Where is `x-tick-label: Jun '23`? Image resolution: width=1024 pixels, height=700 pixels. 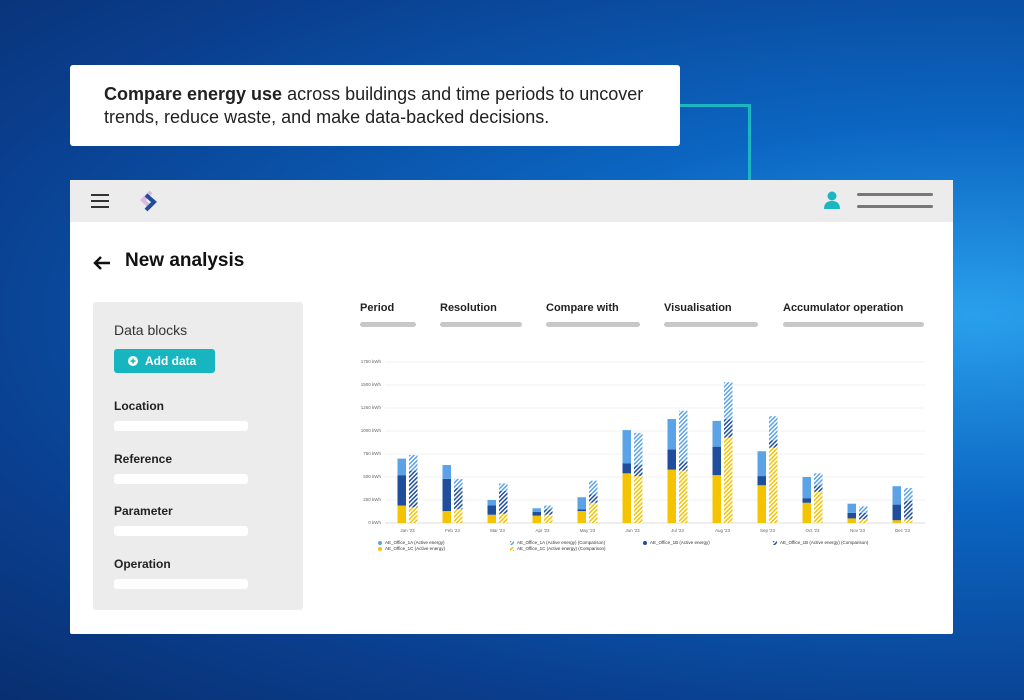
x-tick-label: Jun '23 is located at coordinates (632, 530).